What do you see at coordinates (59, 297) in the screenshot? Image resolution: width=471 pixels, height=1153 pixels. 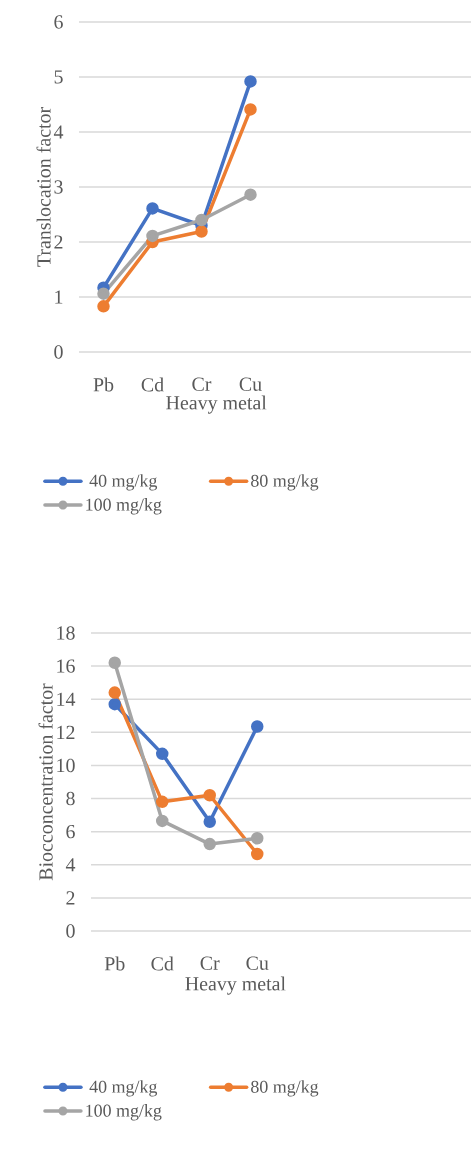 I see `y-tick-label: 1` at bounding box center [59, 297].